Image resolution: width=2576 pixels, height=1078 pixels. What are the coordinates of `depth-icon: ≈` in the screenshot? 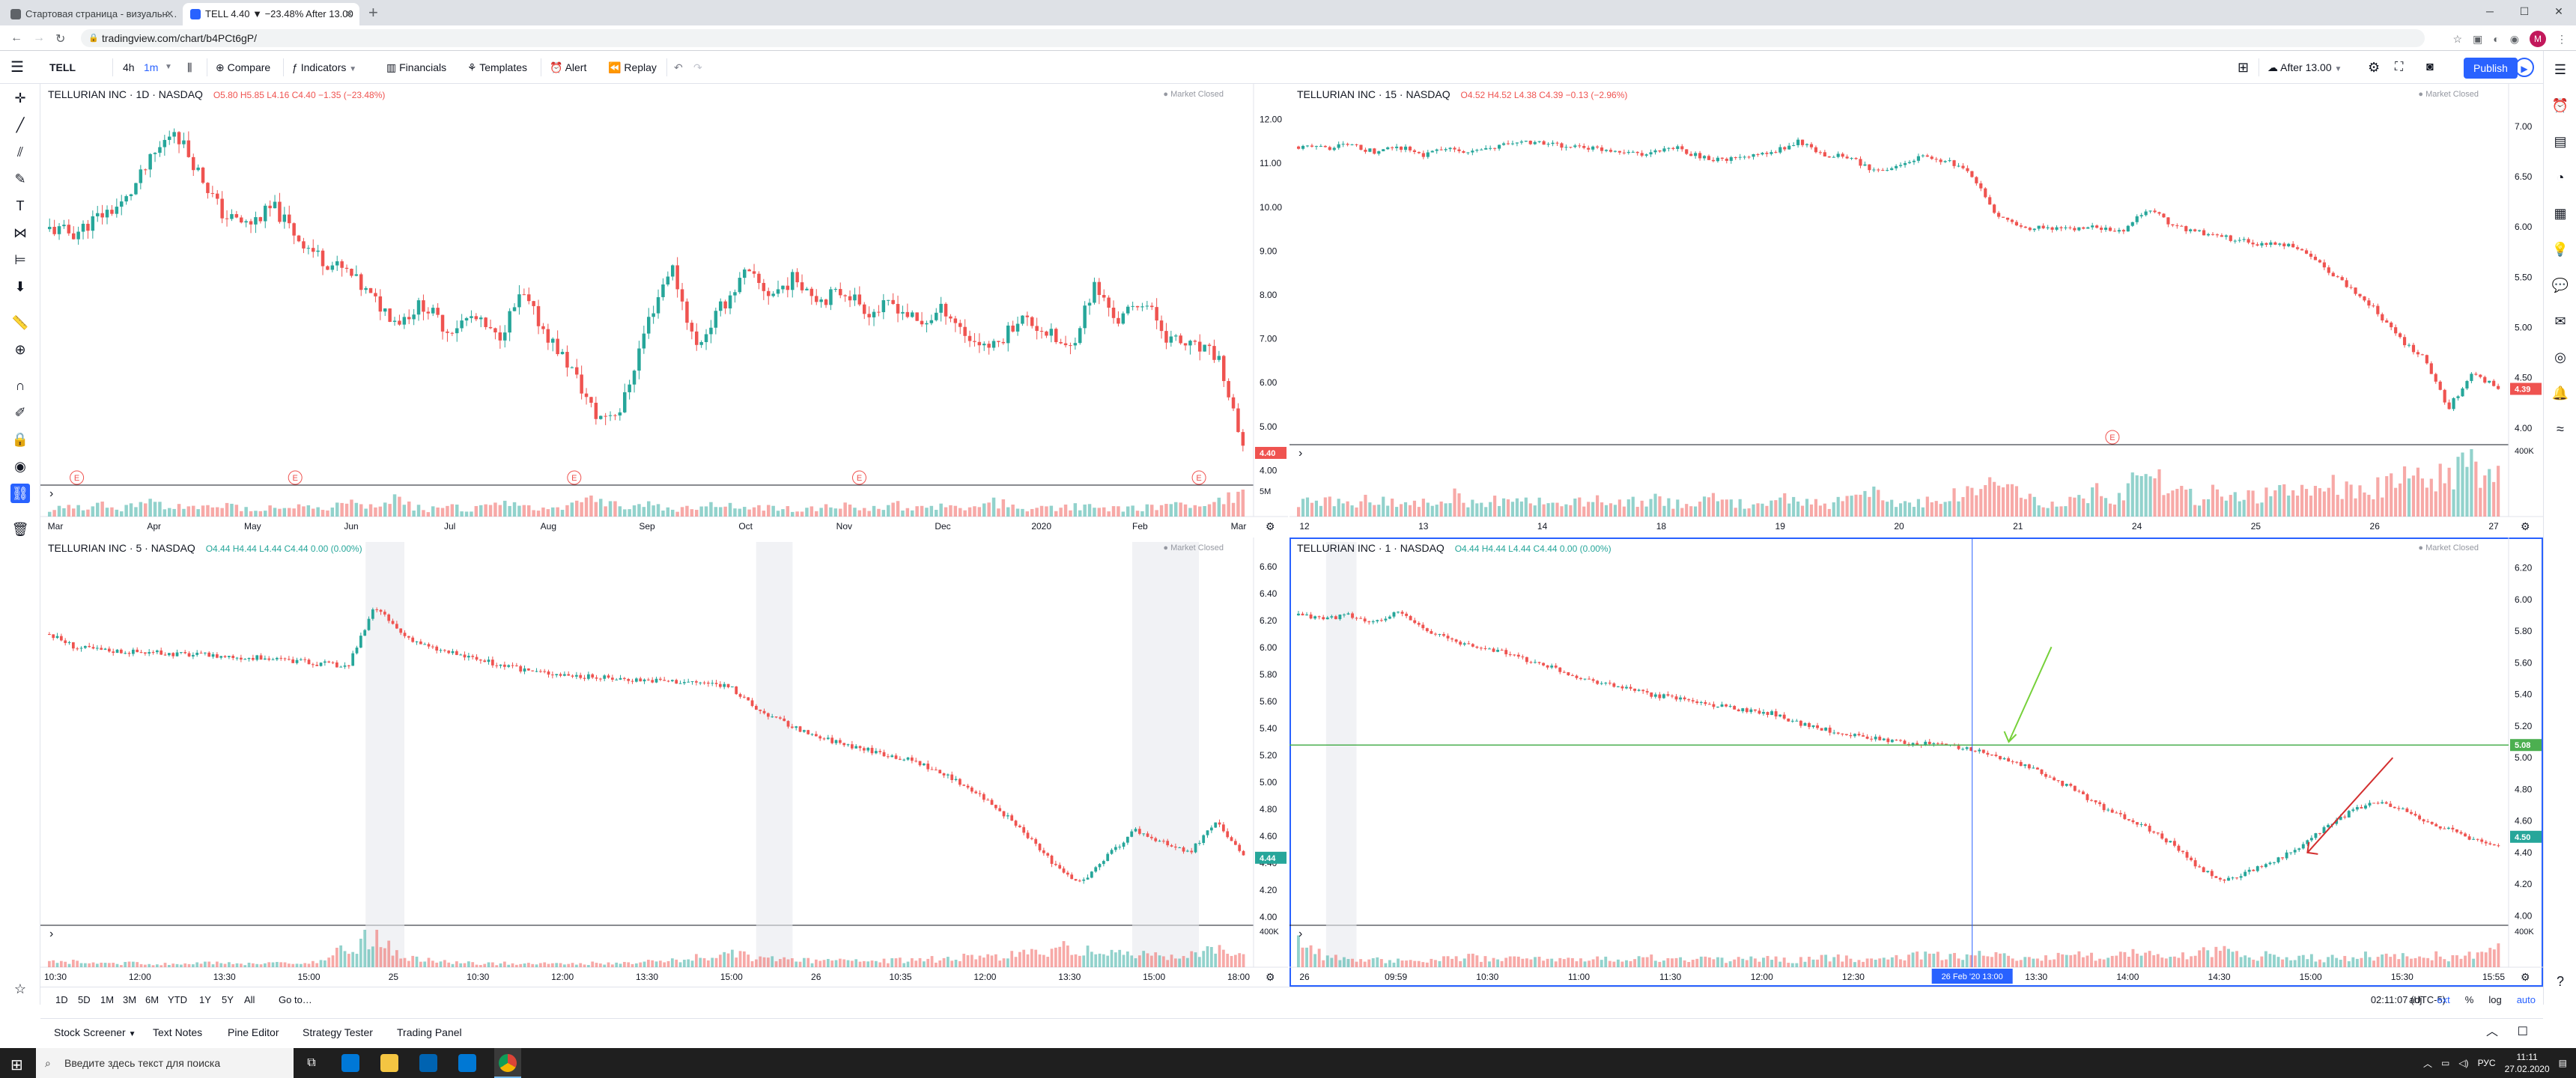 It's located at (2560, 428).